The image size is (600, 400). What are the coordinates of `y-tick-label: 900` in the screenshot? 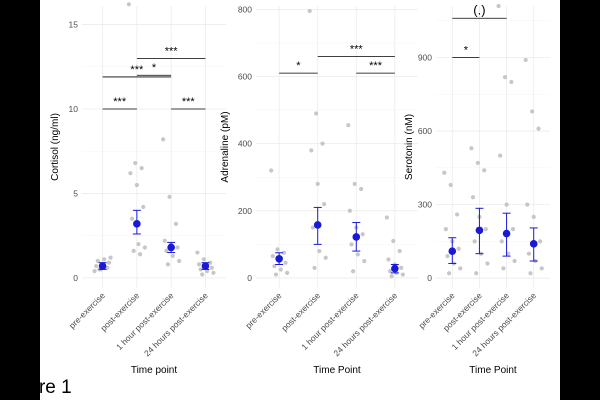 It's located at (425, 57).